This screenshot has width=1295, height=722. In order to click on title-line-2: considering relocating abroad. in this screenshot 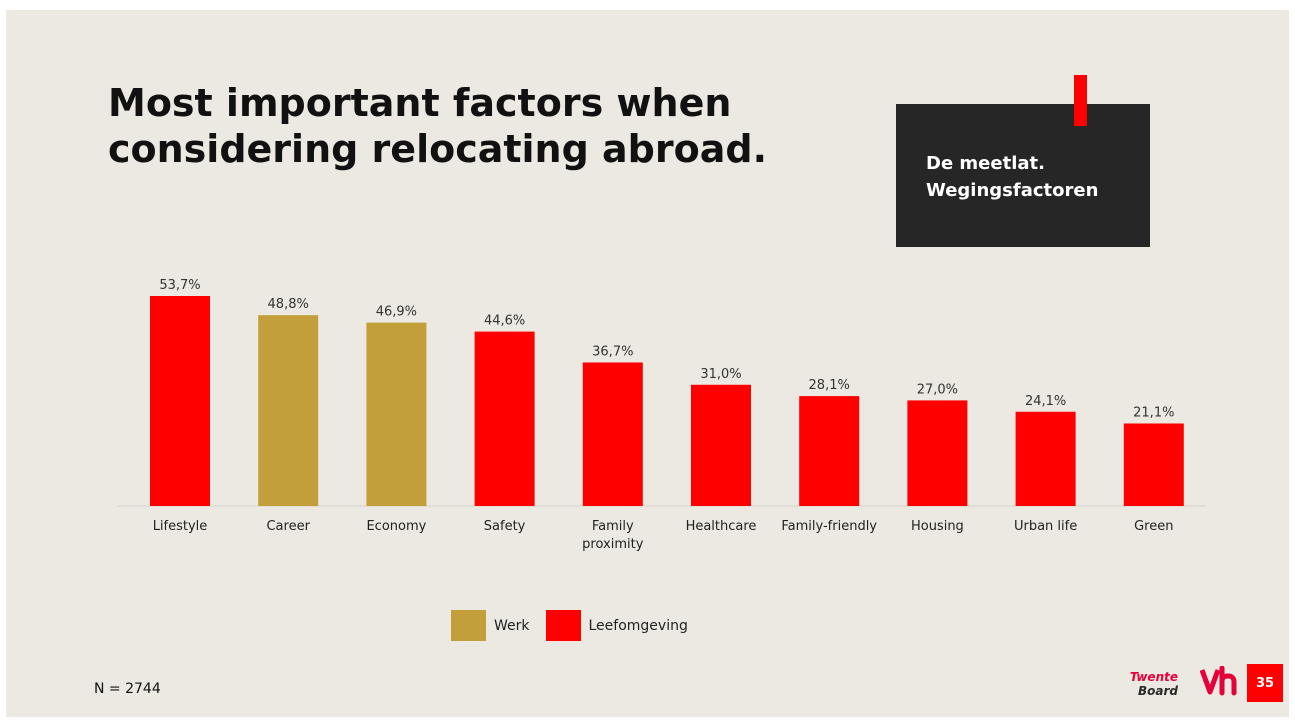, I will do `click(438, 149)`.